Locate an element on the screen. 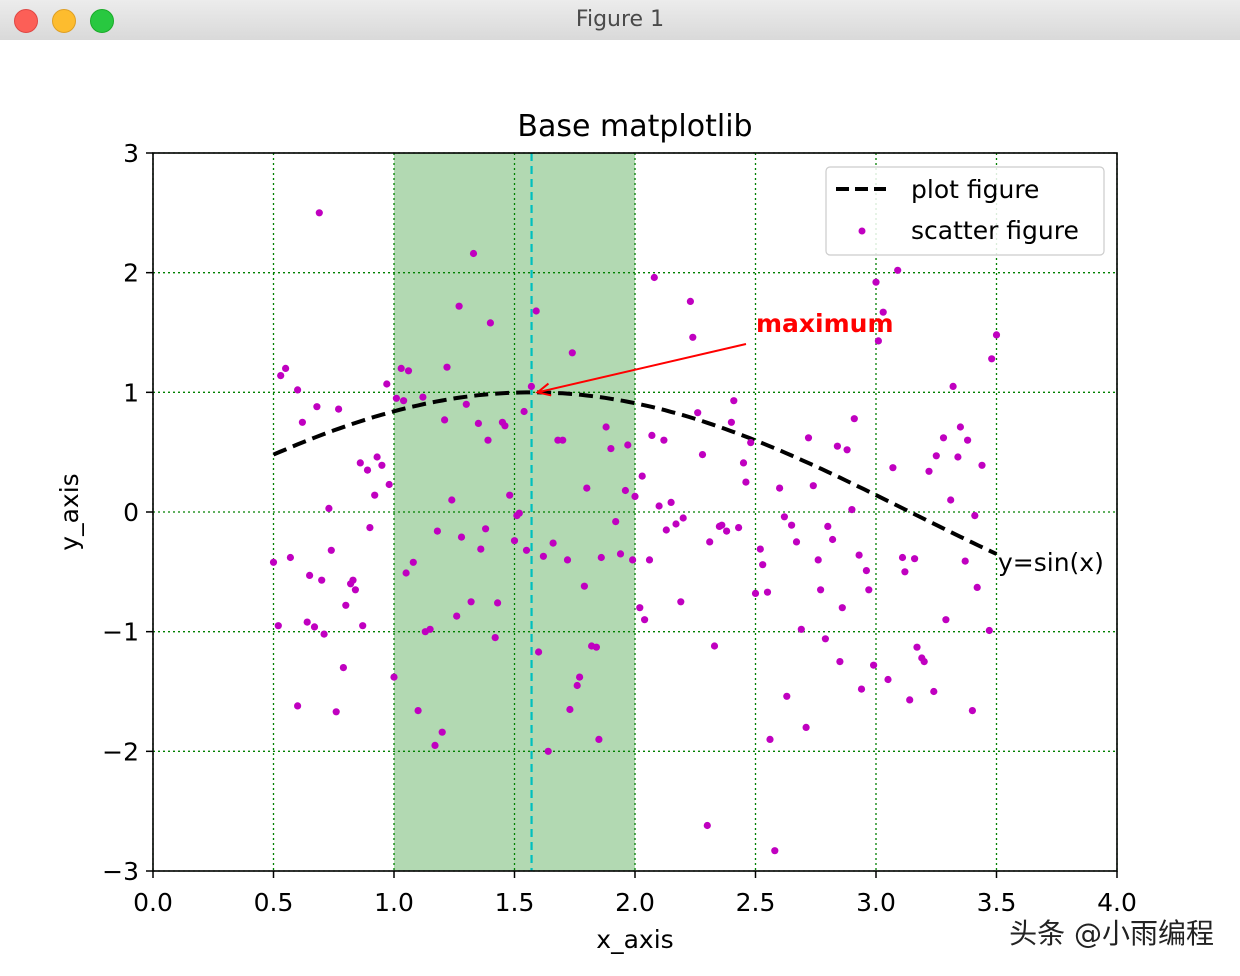  minimize-window-button is located at coordinates (64, 21).